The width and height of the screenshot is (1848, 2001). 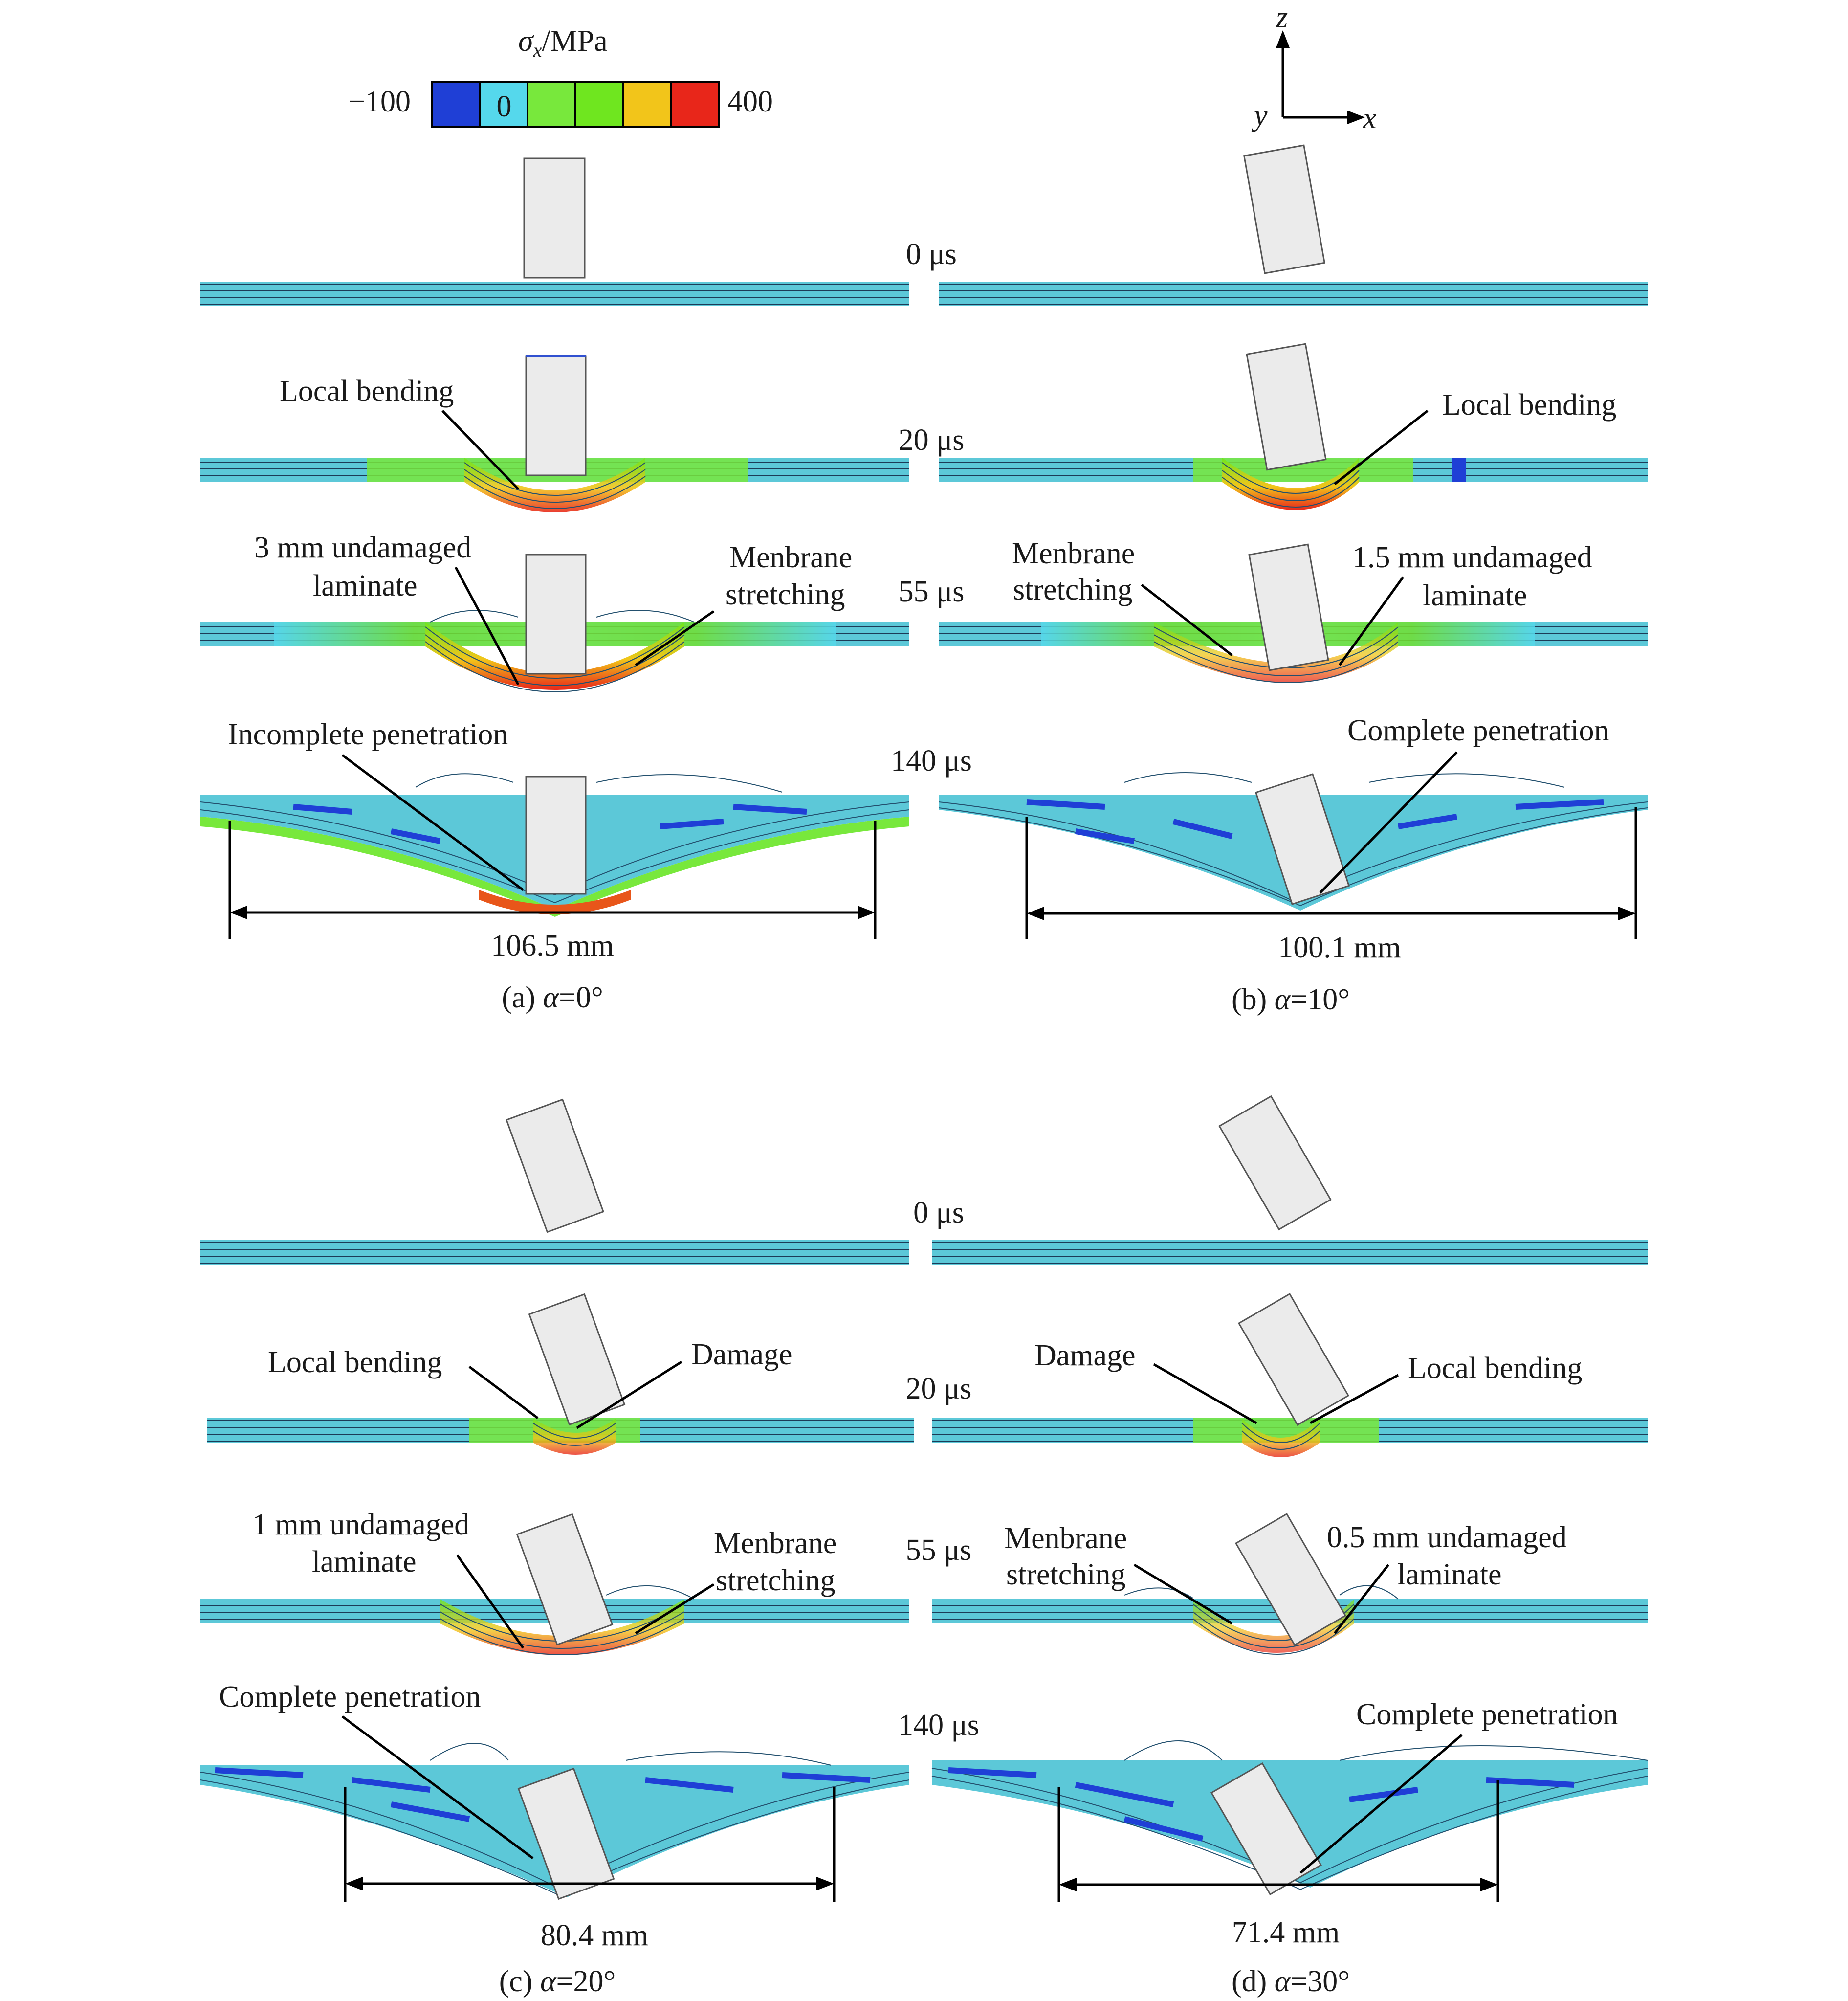 I want to click on caption-a: (a) α=0°, so click(x=552, y=997).